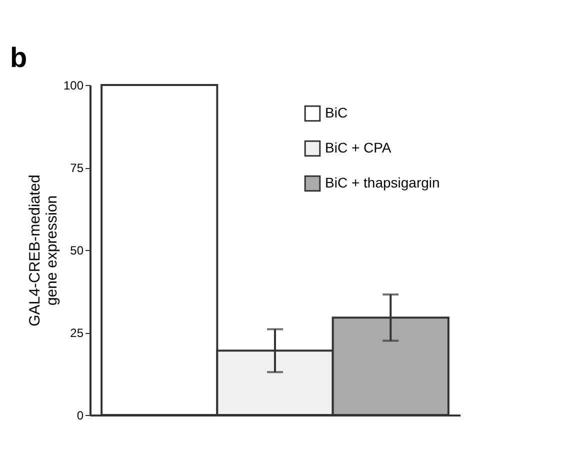 The width and height of the screenshot is (562, 454). I want to click on y-tick-label: 100, so click(73, 85).